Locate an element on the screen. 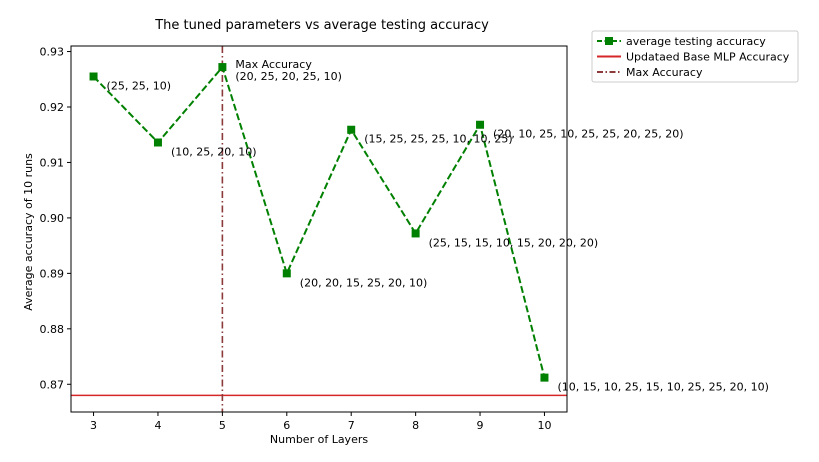 The width and height of the screenshot is (819, 462). point-label-line: (20, 10, 25, 10, 25, 25, 20, 25, 20) is located at coordinates (588, 134).